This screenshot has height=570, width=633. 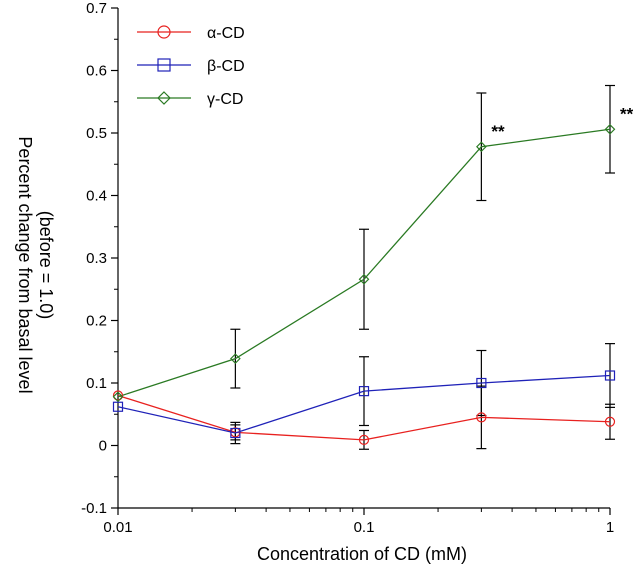 I want to click on legend-label: γ-CD, so click(x=225, y=99).